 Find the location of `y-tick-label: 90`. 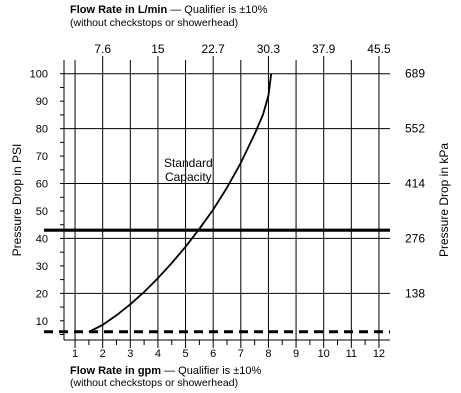

y-tick-label: 90 is located at coordinates (42, 102).